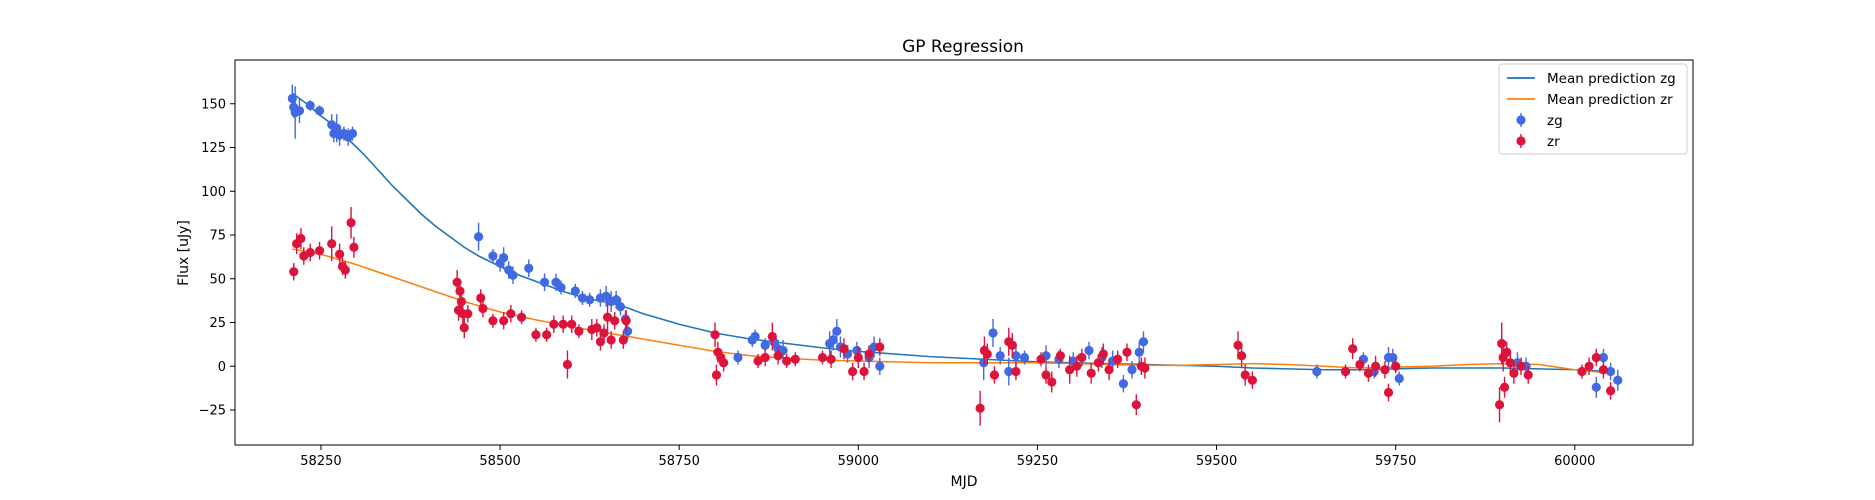  I want to click on chart-title: GP Regression, so click(963, 47).